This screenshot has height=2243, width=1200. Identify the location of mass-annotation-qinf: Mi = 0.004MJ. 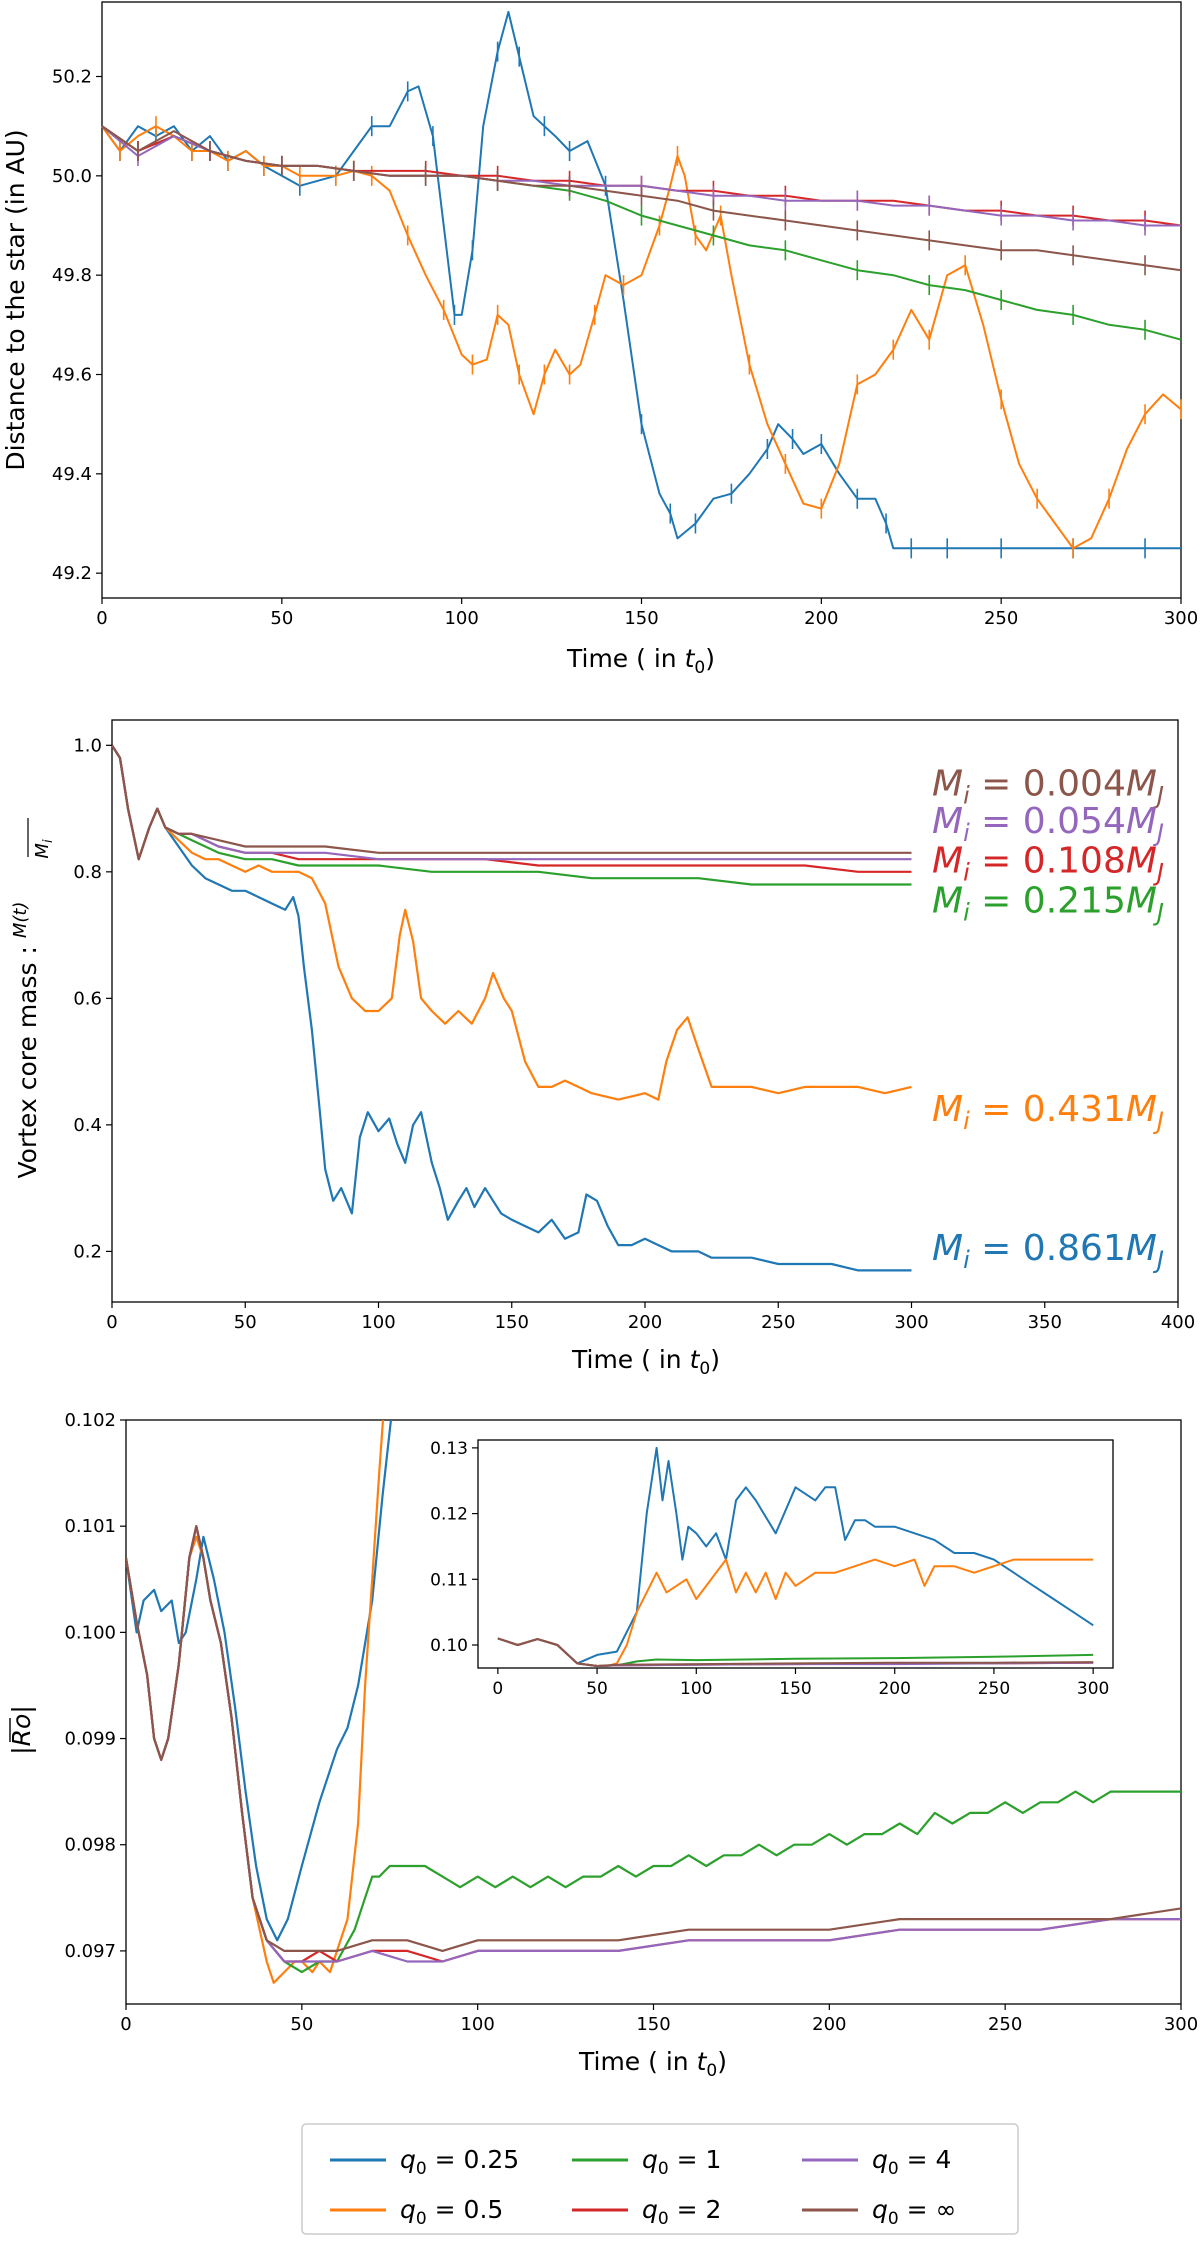
(1048, 786).